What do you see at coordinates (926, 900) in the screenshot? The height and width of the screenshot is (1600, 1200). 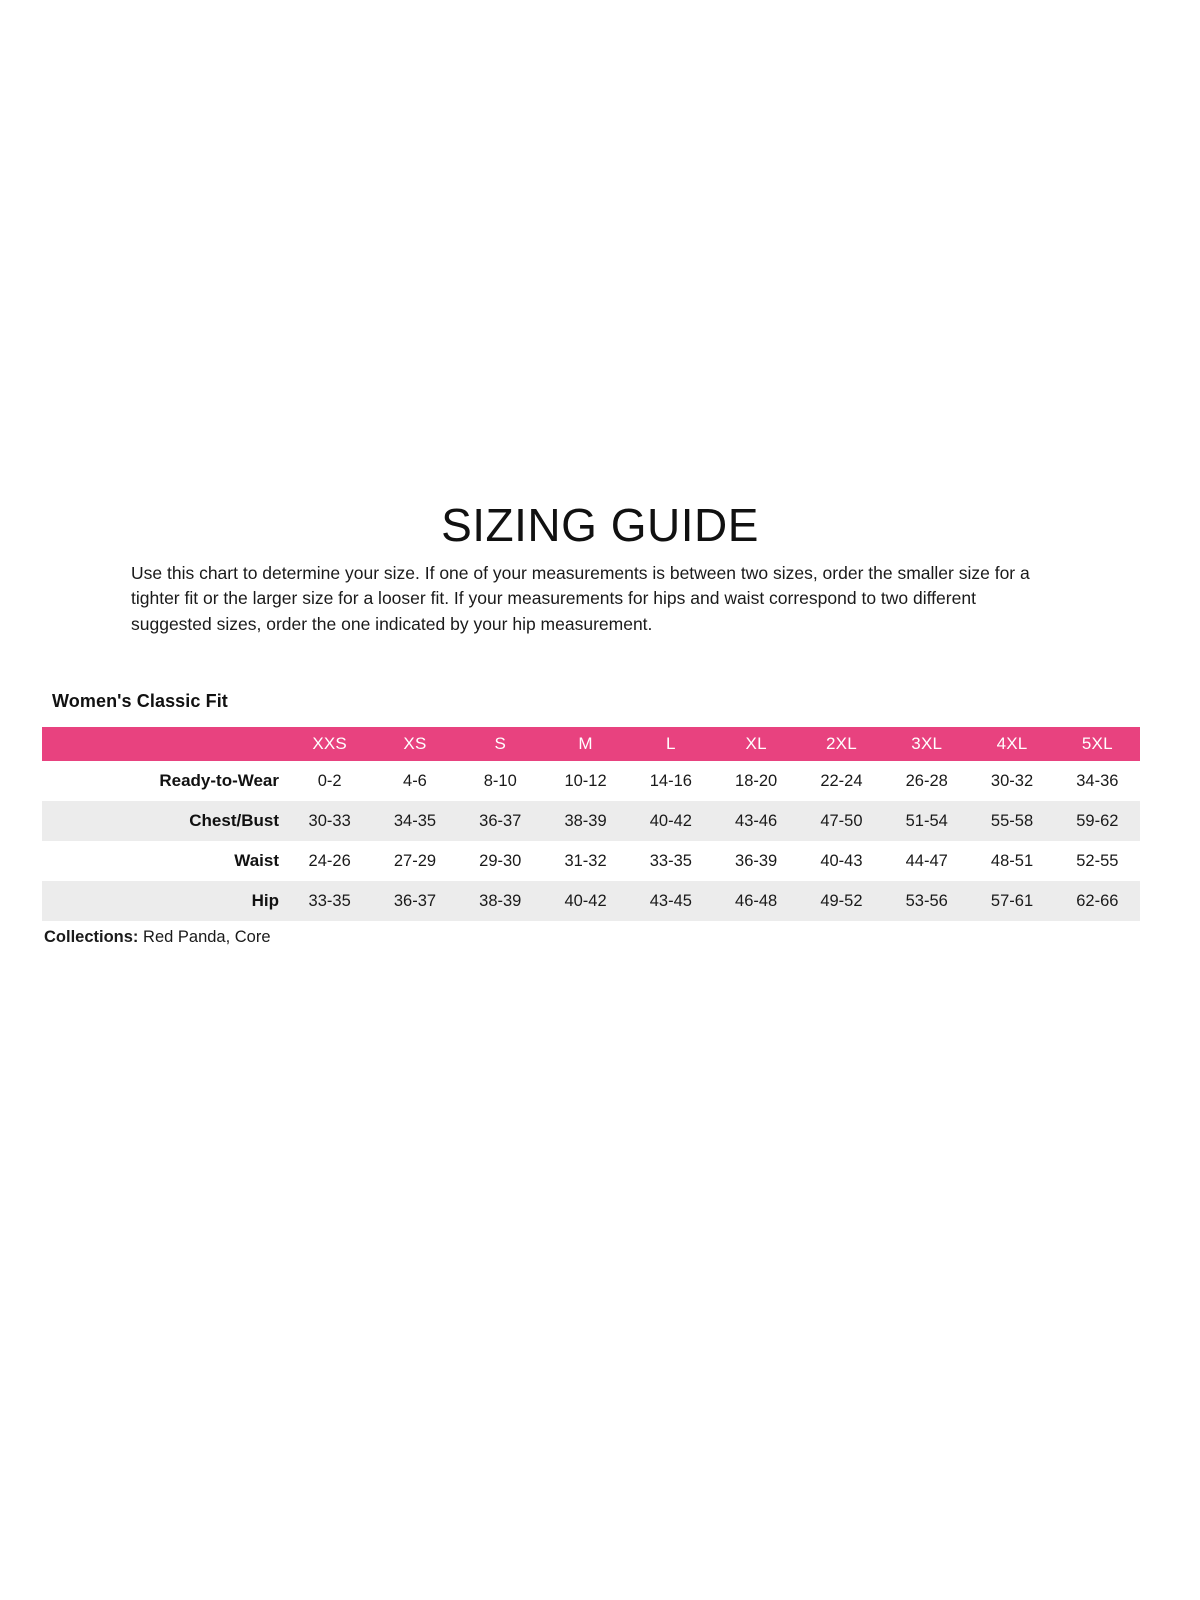 I see `cell-value: 53-56` at bounding box center [926, 900].